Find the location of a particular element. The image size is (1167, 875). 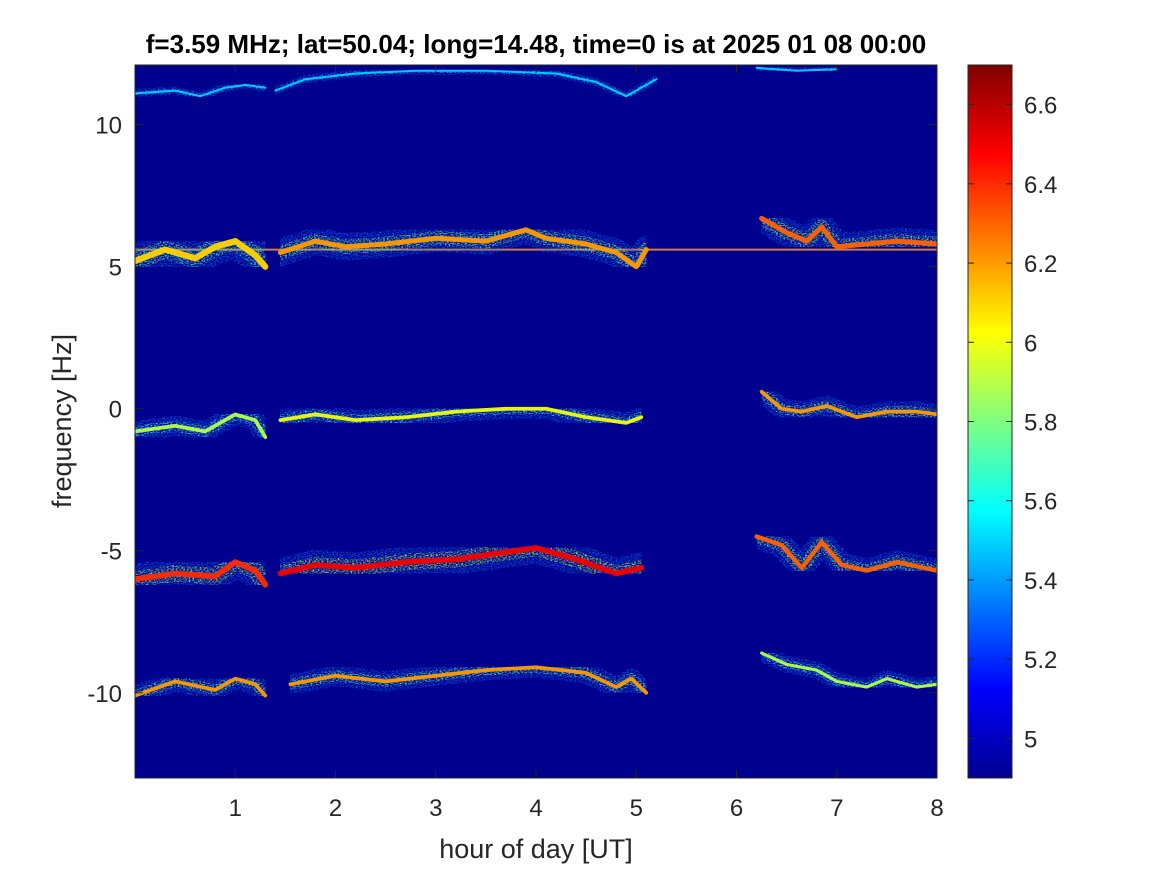

colorbar-tick-label: 6.4 is located at coordinates (1040, 185).